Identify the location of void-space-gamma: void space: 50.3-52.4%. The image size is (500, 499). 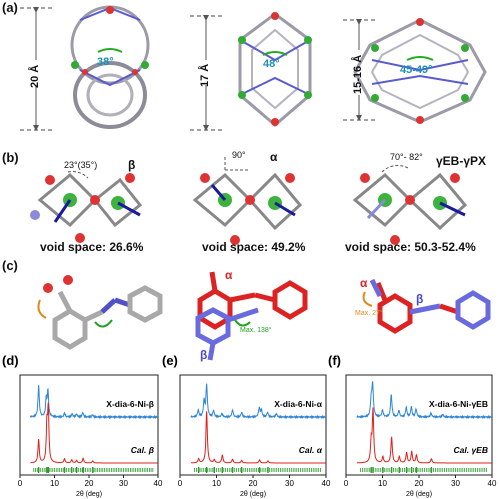
(410, 247).